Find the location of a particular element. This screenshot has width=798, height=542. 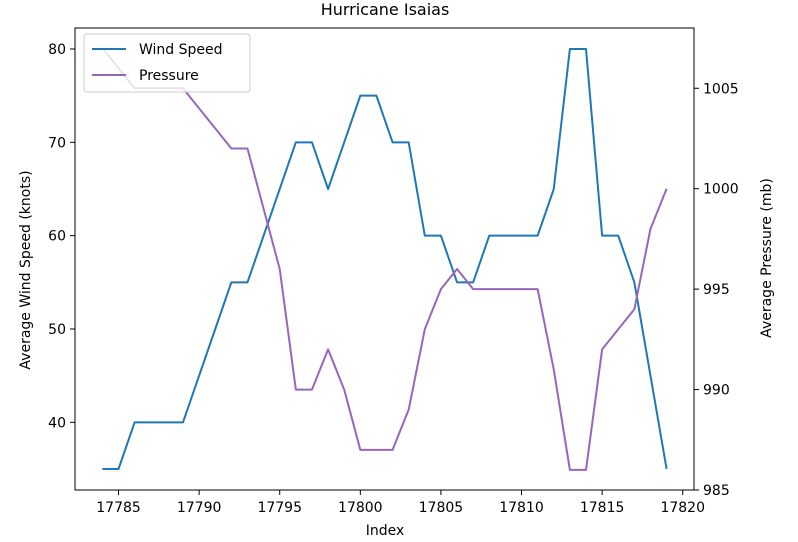

right-tick-label: 995 is located at coordinates (716, 290).